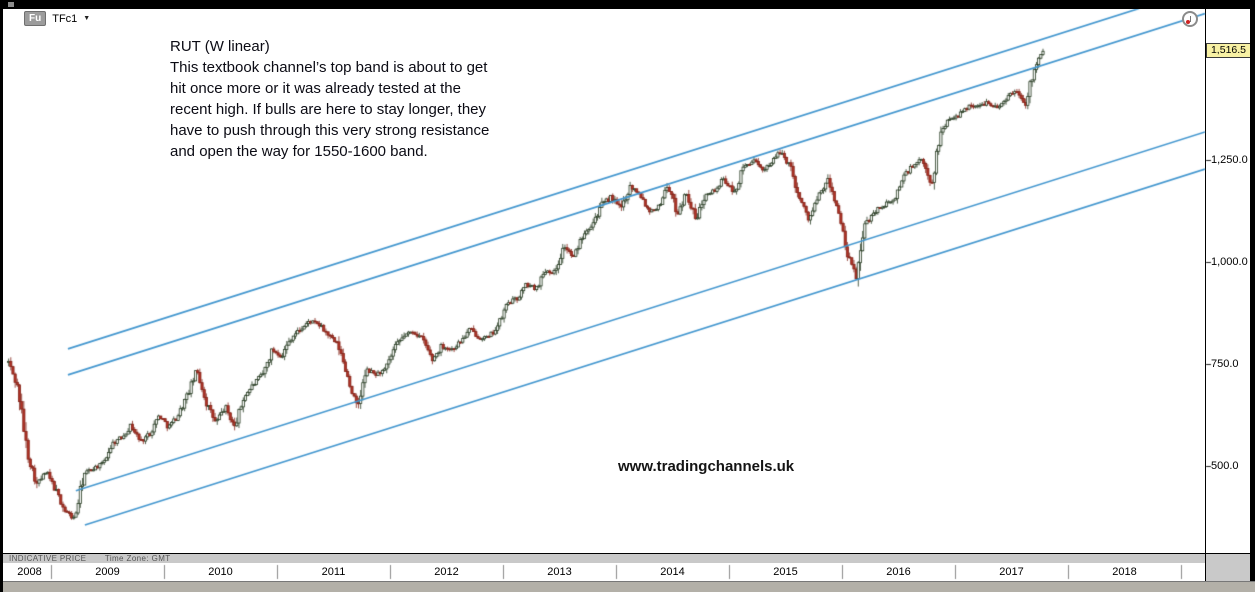 This screenshot has width=1255, height=592. Describe the element at coordinates (627, 586) in the screenshot. I see `window-bottom-chrome` at that location.